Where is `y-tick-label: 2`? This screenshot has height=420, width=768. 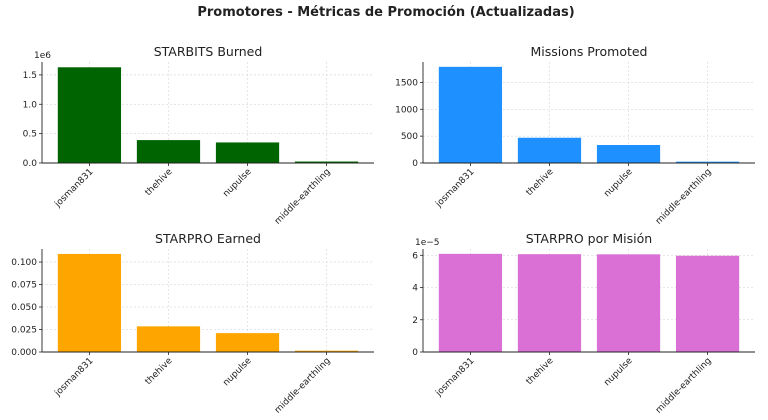
y-tick-label: 2 is located at coordinates (415, 321).